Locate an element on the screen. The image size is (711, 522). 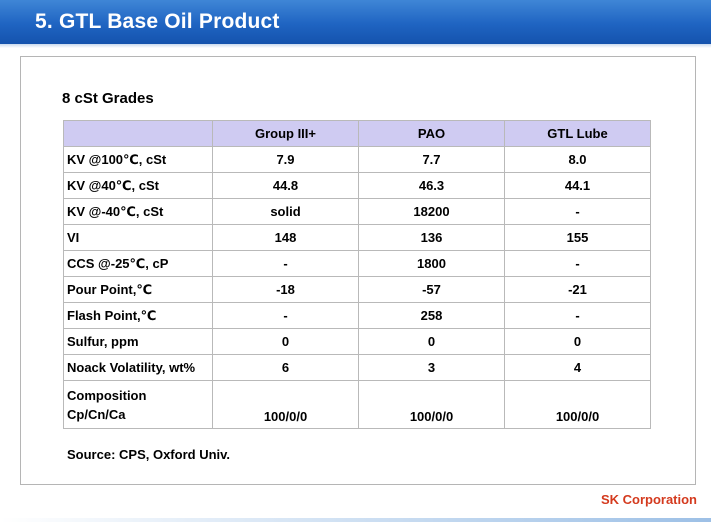
table-cell: 7.7 is located at coordinates (431, 159).